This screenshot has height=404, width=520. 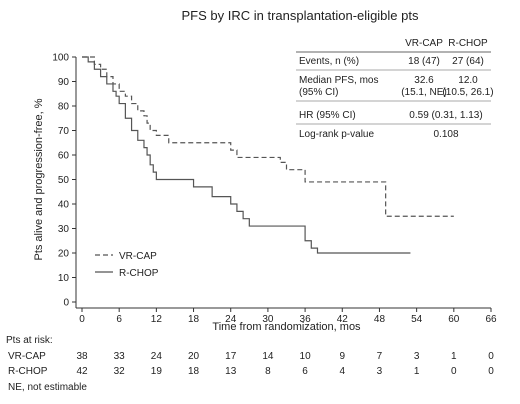 What do you see at coordinates (157, 371) in the screenshot?
I see `risk-value: 19` at bounding box center [157, 371].